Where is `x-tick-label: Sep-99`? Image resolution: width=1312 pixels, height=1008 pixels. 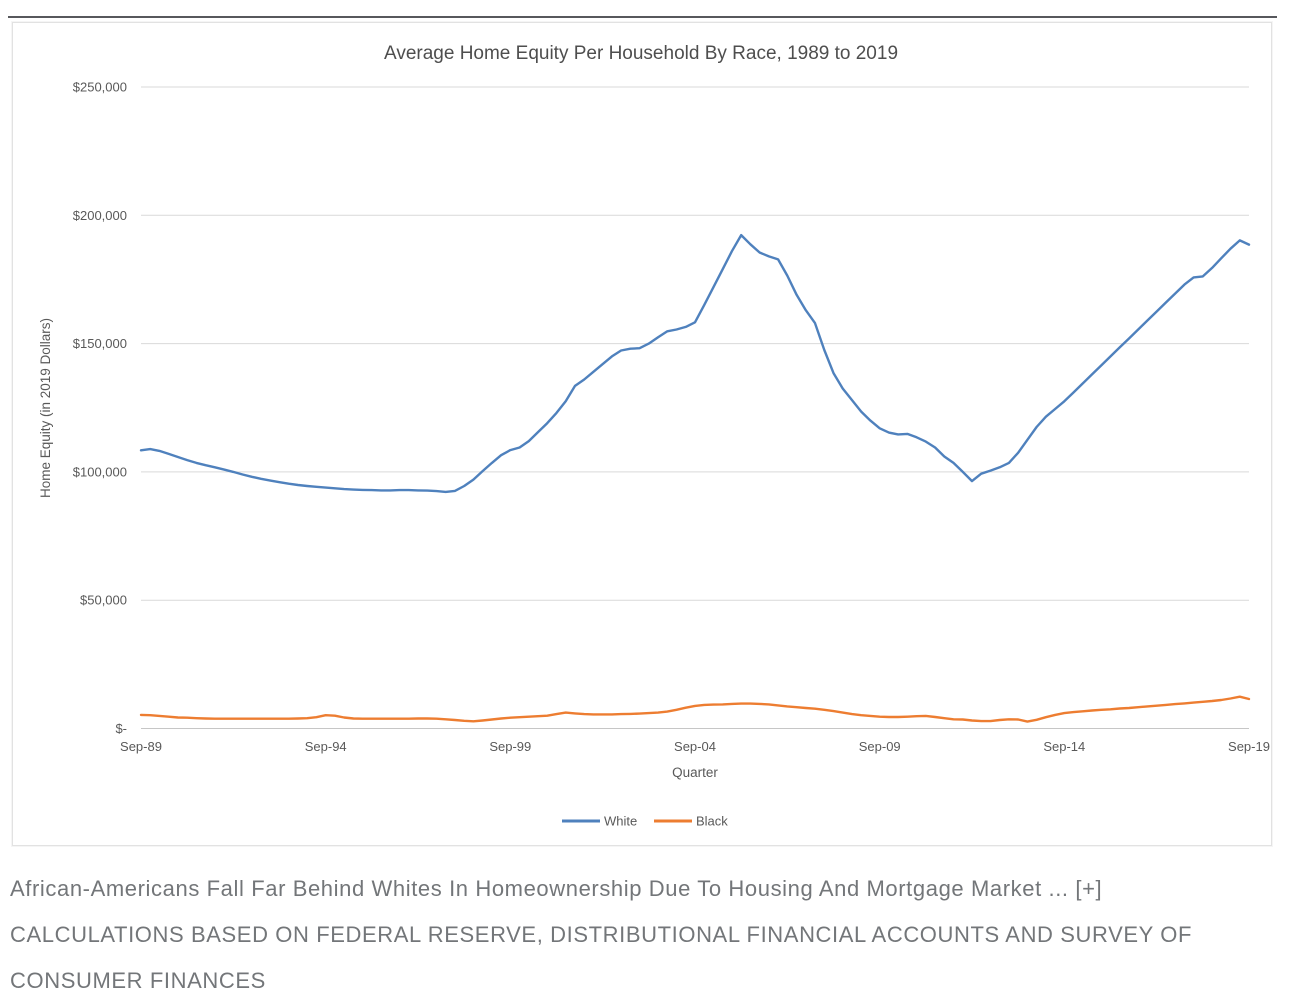
x-tick-label: Sep-99 is located at coordinates (510, 746).